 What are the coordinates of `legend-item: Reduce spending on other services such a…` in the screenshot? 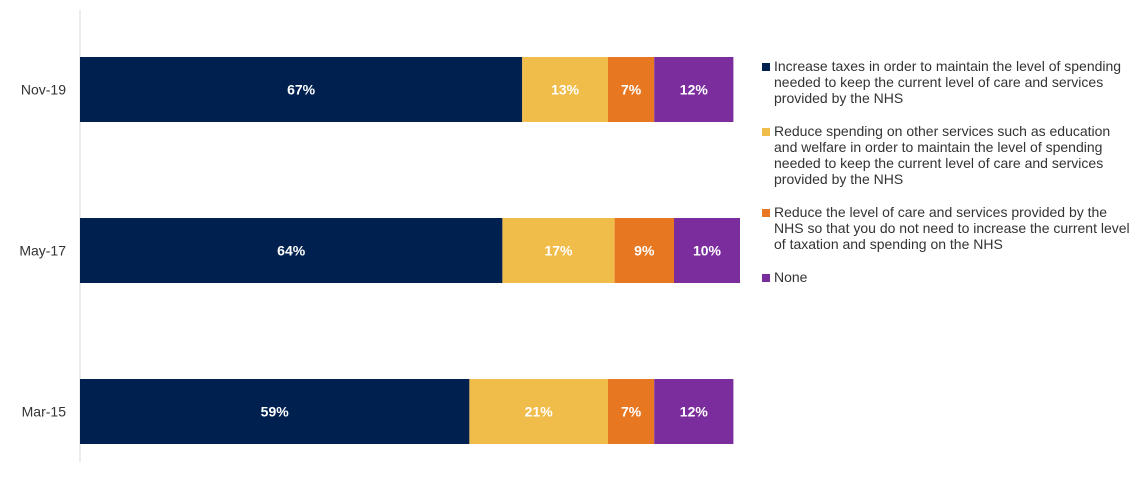 It's located at (949, 155).